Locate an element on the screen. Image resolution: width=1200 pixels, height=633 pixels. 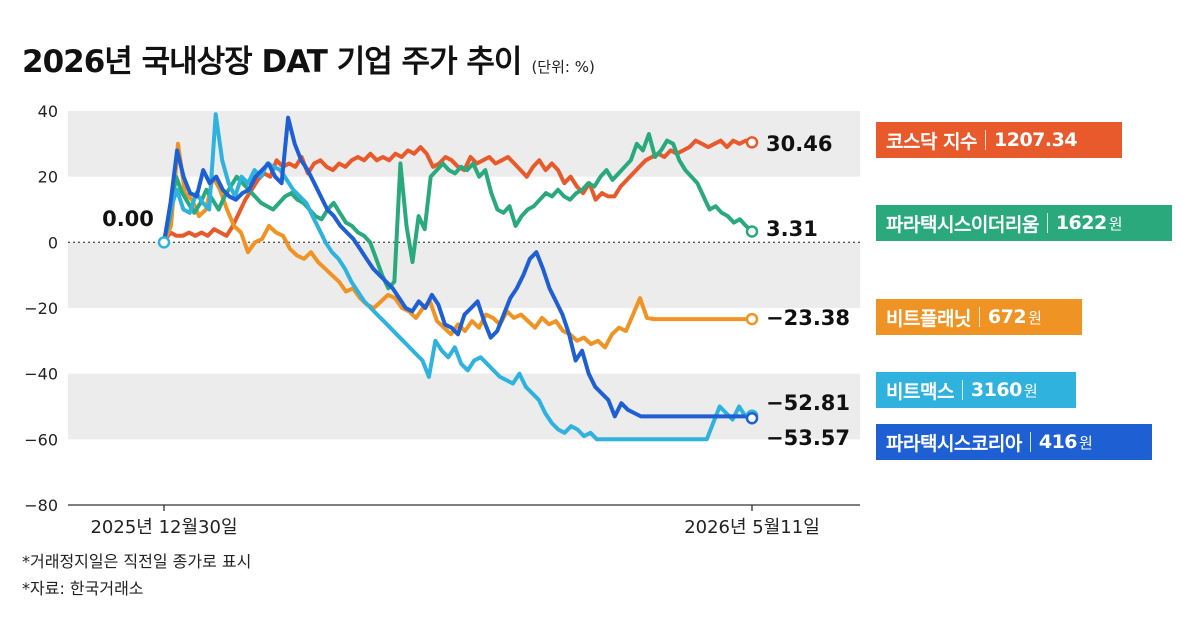
legend-name: 비트플래닛 is located at coordinates (928, 318).